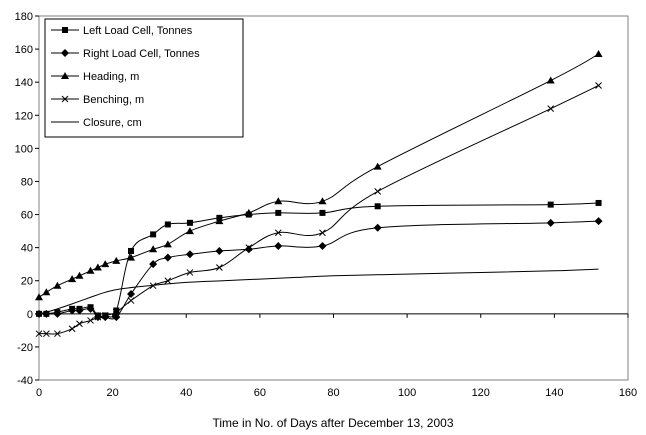  I want to click on y-tick-label: 140, so click(24, 83).